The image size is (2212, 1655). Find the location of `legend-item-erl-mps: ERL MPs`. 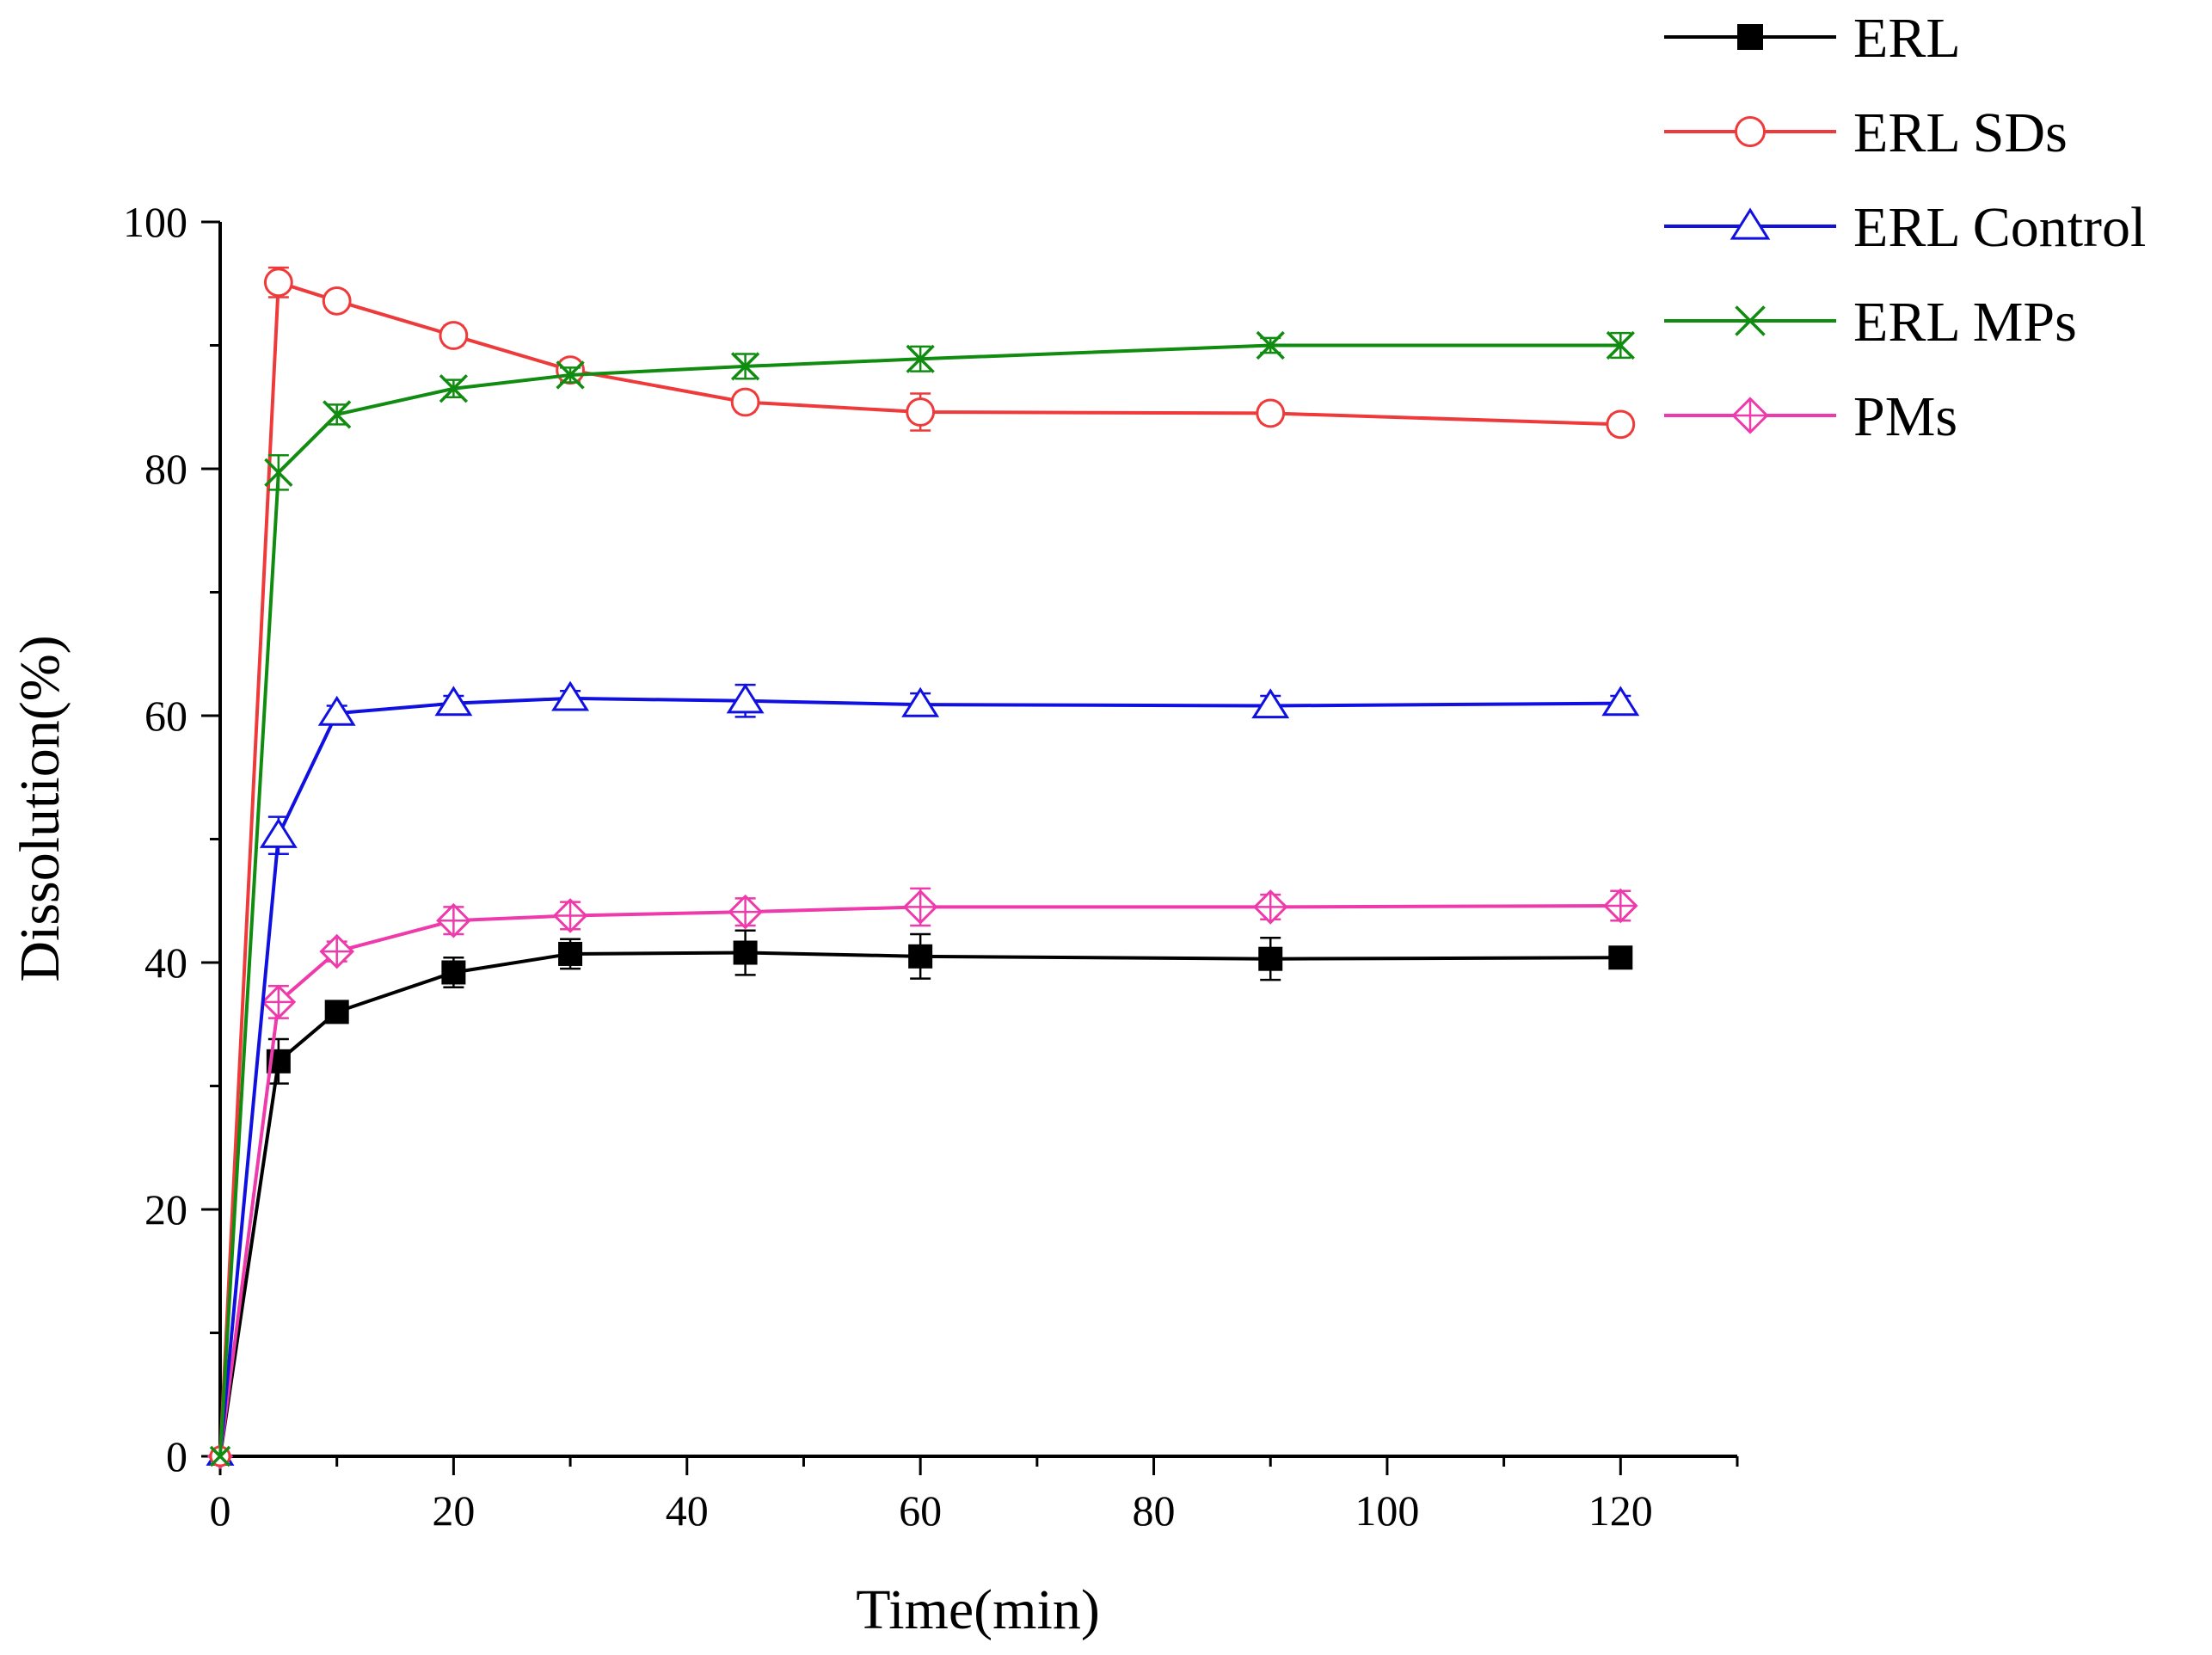

legend-item-erl-mps: ERL MPs is located at coordinates (1870, 322).